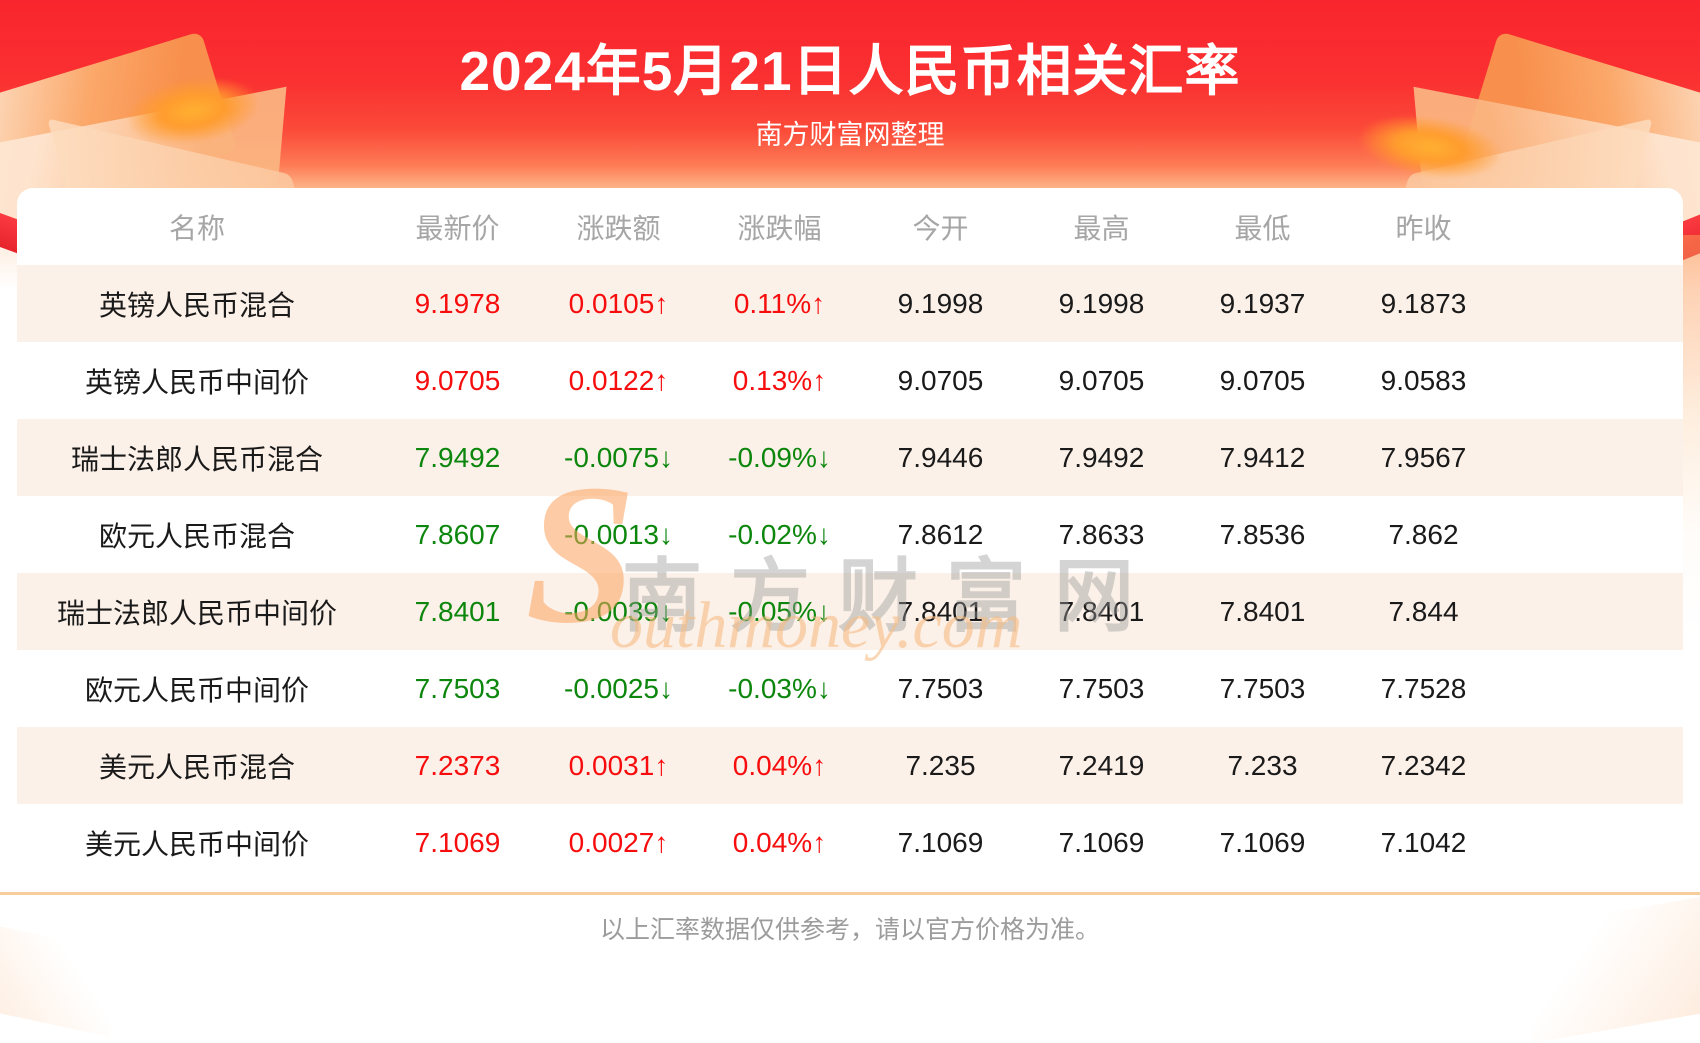 The image size is (1700, 1043). I want to click on cell-low: 7.7503, so click(1262, 688).